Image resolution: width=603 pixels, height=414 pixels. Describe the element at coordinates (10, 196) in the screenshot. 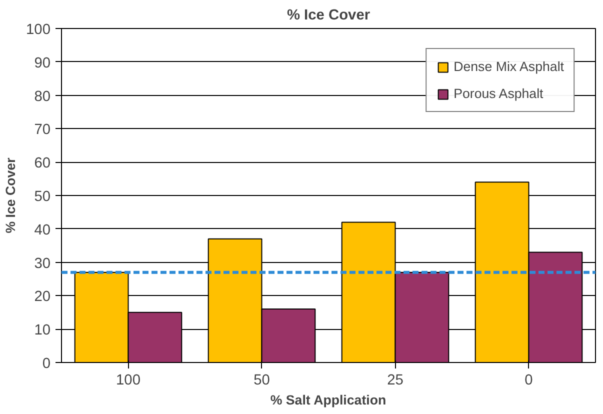

I see `y-axis-title: % Ice Cover` at that location.